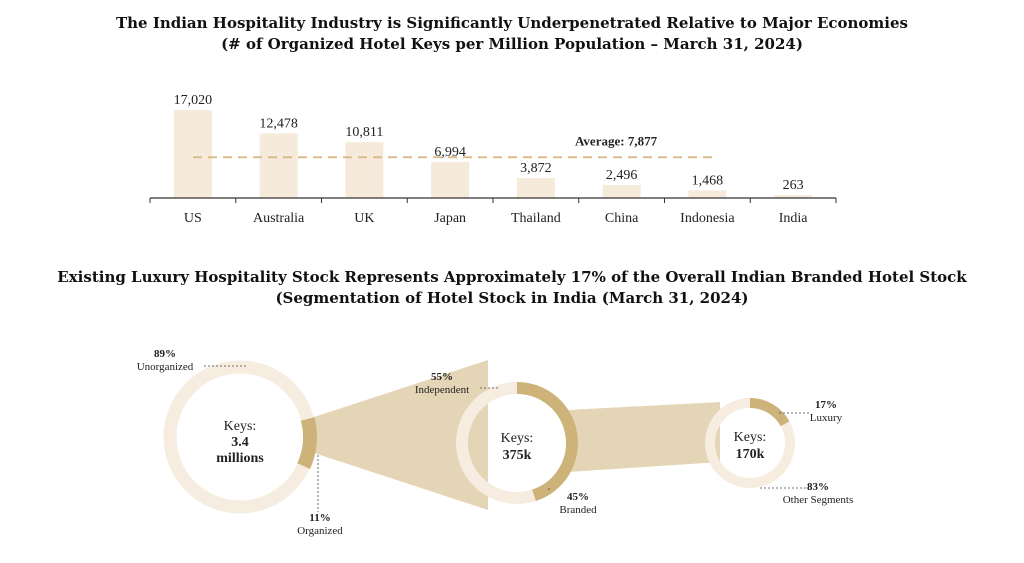  Describe the element at coordinates (364, 170) in the screenshot. I see `bar-uk` at that location.